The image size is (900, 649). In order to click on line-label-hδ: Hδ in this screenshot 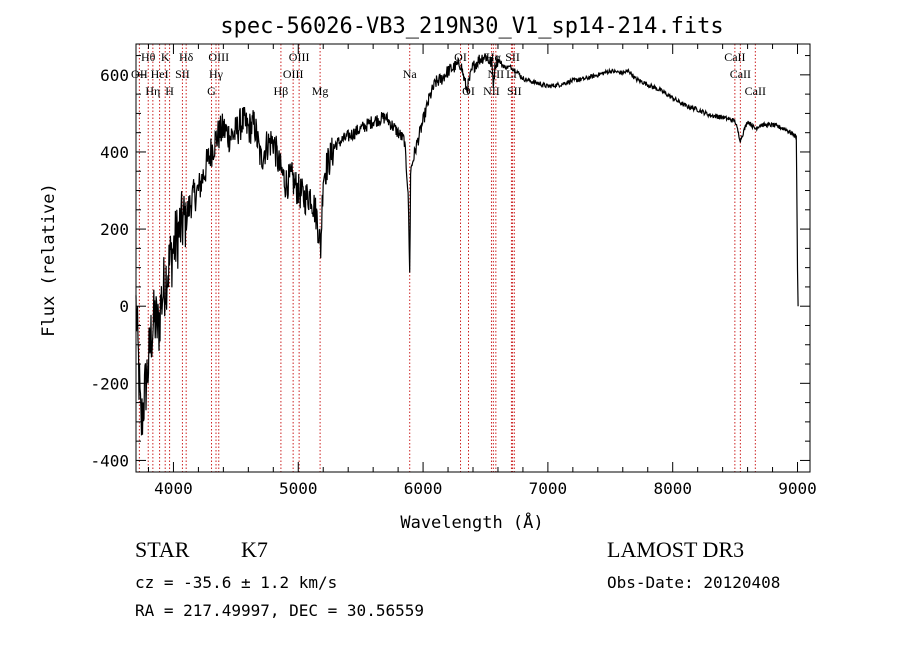, I will do `click(186, 57)`.